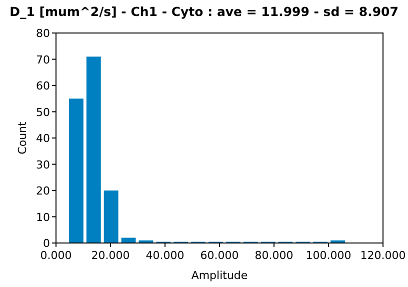 Image resolution: width=408 pixels, height=287 pixels. I want to click on x-tick-label: 0.000, so click(56, 255).